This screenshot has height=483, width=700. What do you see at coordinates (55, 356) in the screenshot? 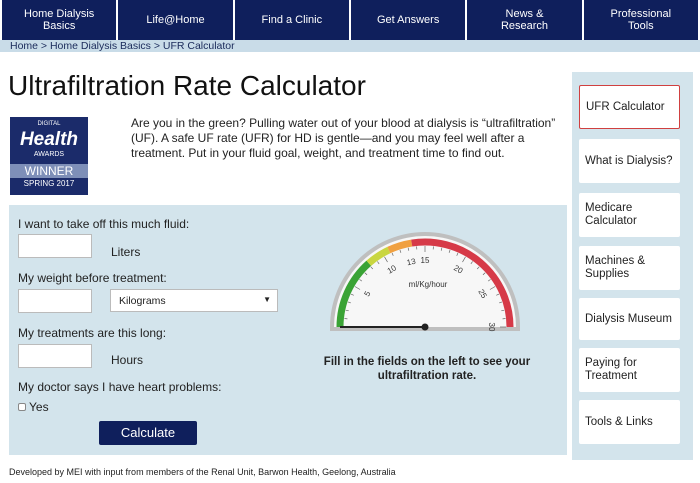
I see `time-input` at bounding box center [55, 356].